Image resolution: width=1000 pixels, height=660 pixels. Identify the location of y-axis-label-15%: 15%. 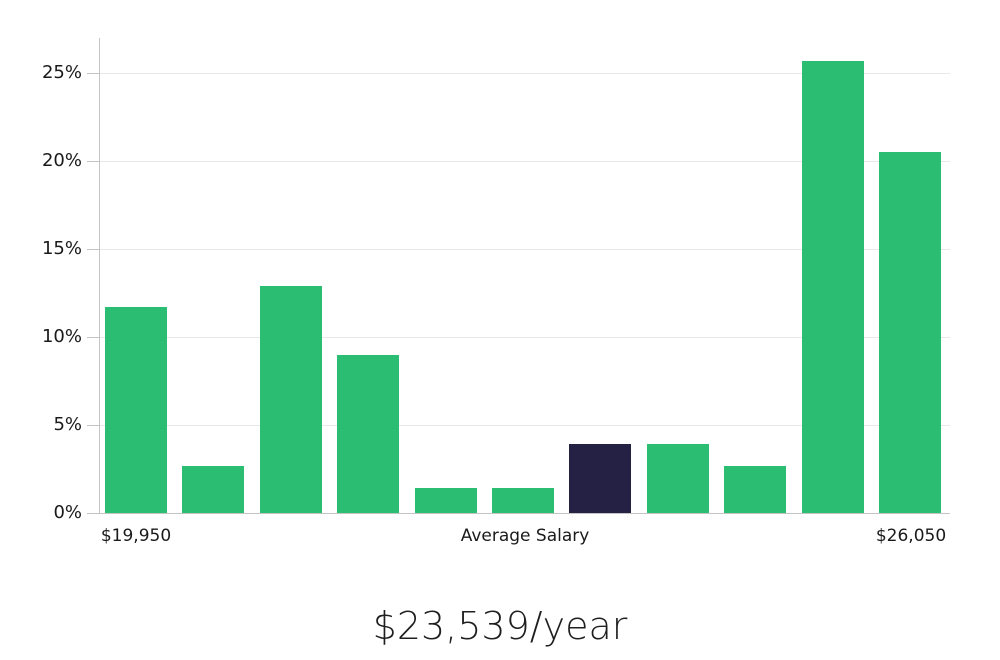
(61, 249).